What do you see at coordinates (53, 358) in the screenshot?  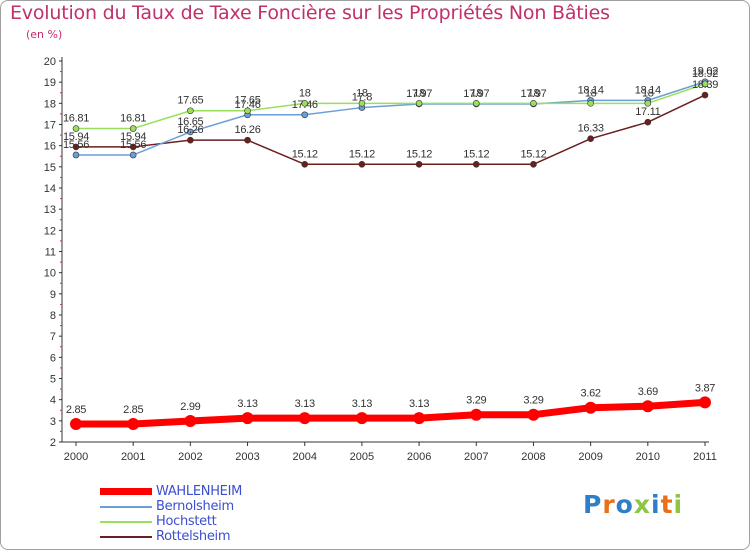 I see `y-tick-label: 6` at bounding box center [53, 358].